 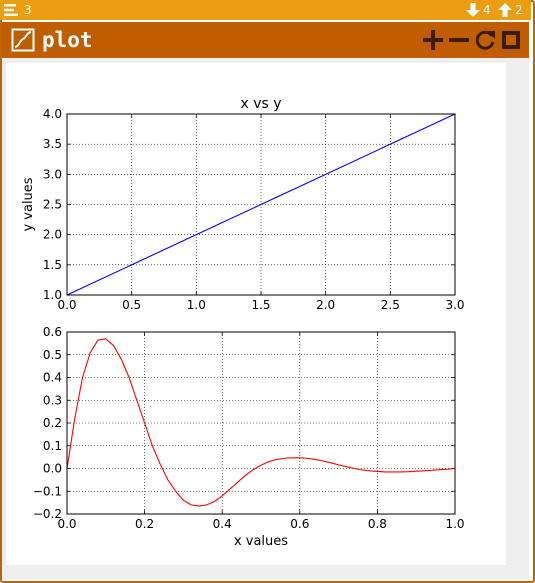 I want to click on refresh-icon, so click(x=485, y=40).